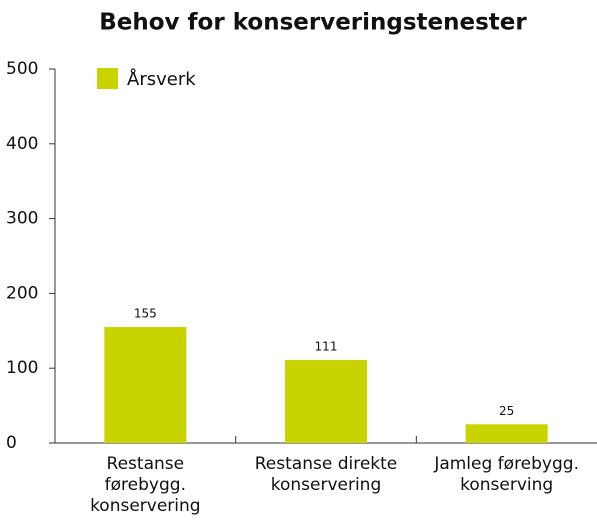 The width and height of the screenshot is (597, 523). What do you see at coordinates (145, 314) in the screenshot?
I see `data-label: 155` at bounding box center [145, 314].